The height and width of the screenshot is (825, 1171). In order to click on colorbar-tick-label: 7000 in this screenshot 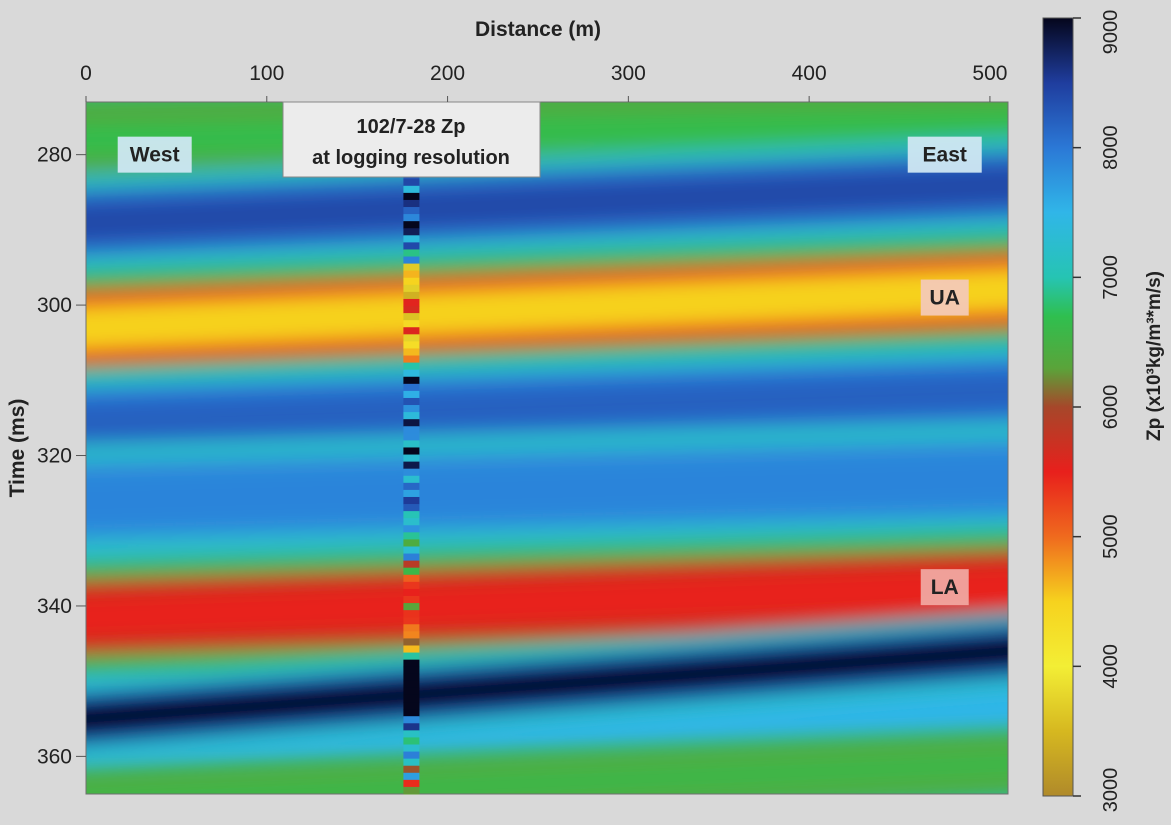, I will do `click(1111, 277)`.